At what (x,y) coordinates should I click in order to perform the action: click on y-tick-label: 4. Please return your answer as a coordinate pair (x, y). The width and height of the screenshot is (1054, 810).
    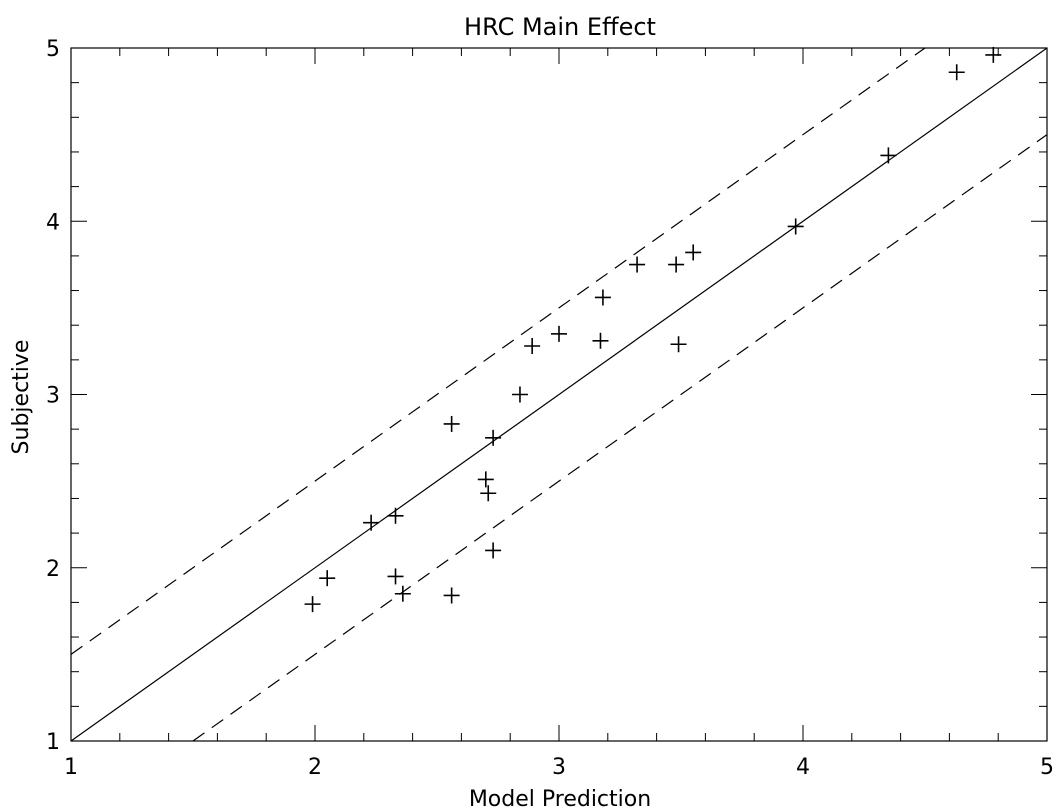
    Looking at the image, I should click on (53, 222).